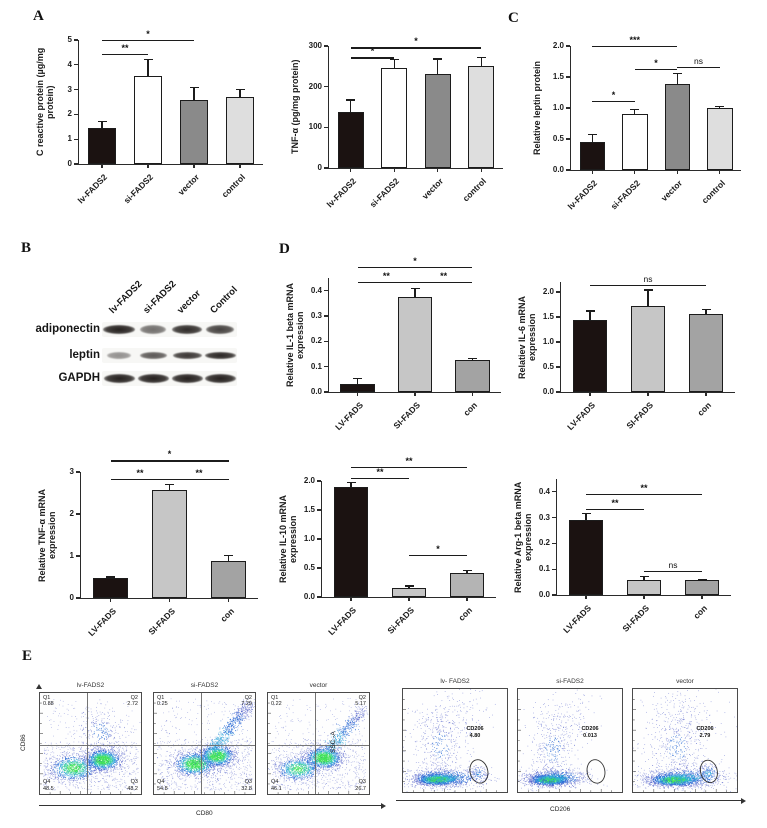 Image resolution: width=767 pixels, height=828 pixels. I want to click on y-tick-label: 2.0, so click(558, 45).